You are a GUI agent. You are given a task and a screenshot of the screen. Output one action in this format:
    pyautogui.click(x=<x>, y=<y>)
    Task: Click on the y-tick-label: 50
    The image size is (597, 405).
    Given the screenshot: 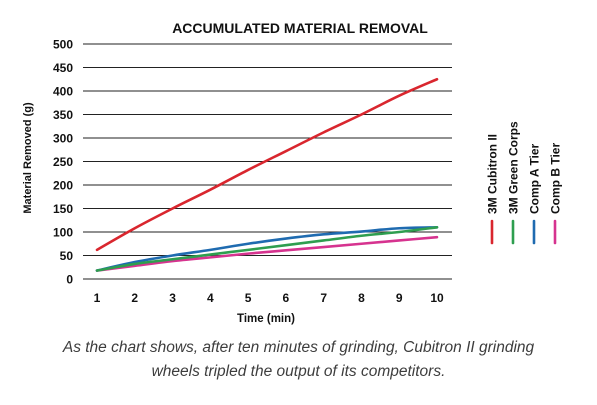 What is the action you would take?
    pyautogui.click(x=67, y=256)
    